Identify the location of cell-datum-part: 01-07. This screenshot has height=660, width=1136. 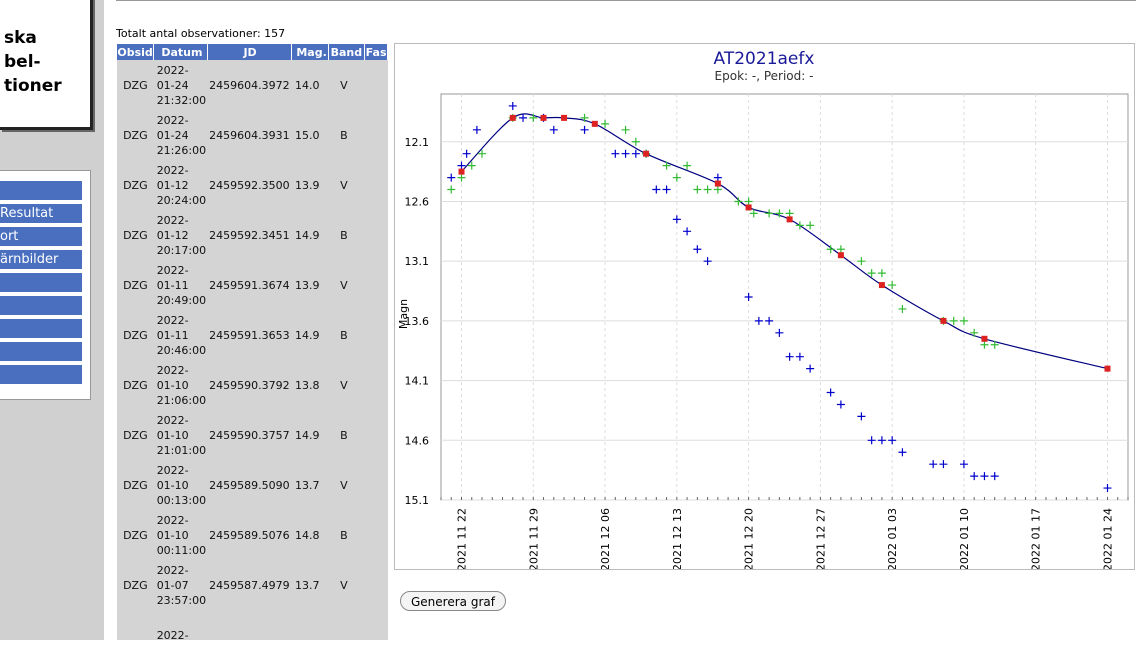
(172, 585).